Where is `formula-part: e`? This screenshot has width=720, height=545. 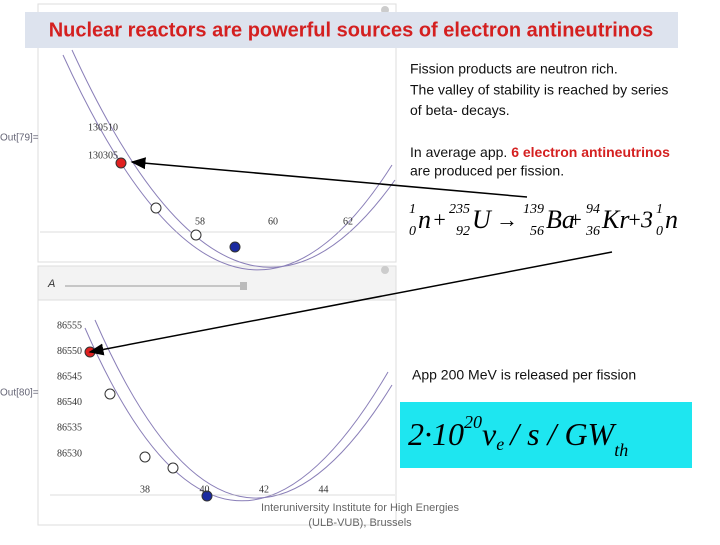 formula-part: e is located at coordinates (500, 444).